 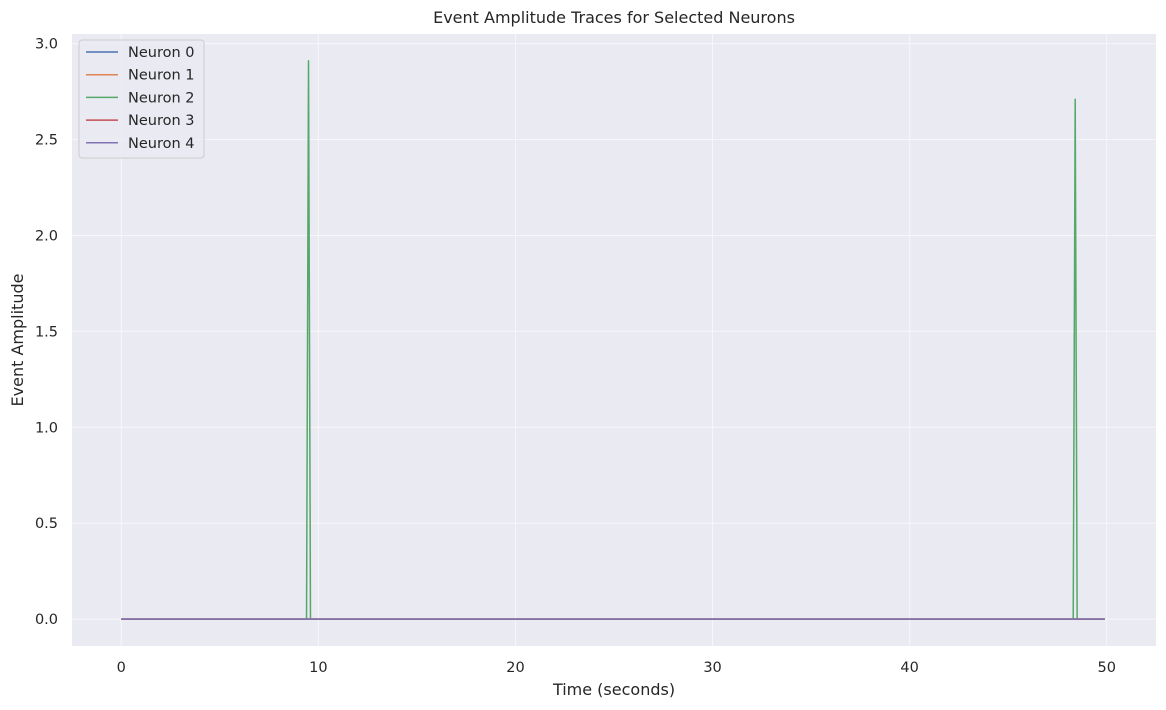 What do you see at coordinates (161, 98) in the screenshot?
I see `legend-label: Neuron 2` at bounding box center [161, 98].